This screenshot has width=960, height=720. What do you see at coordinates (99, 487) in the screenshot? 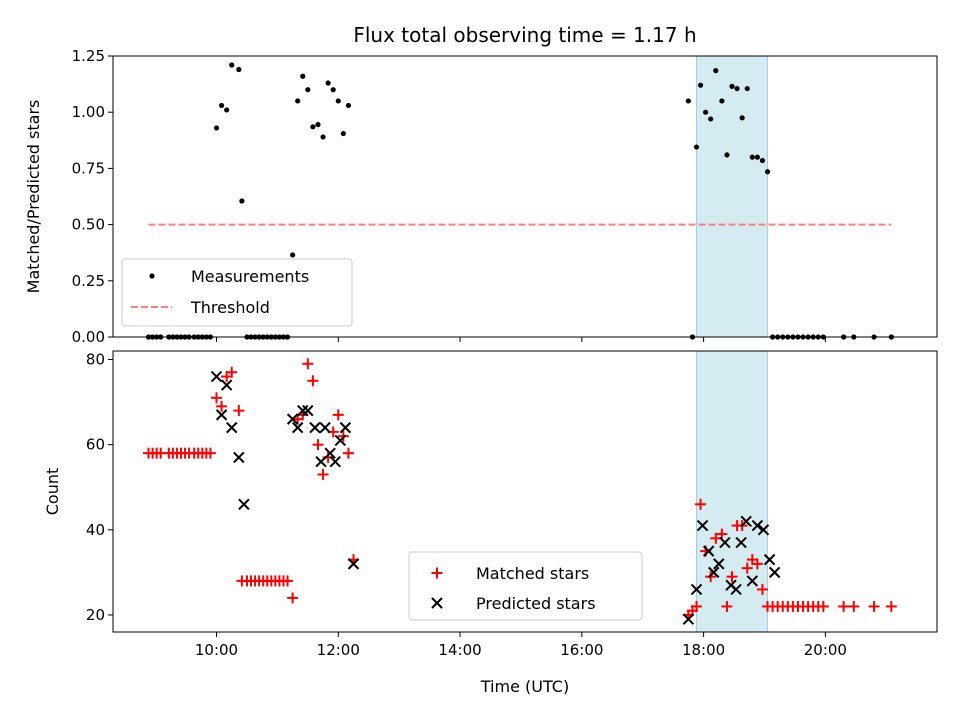
I see `count-y-ticks: 20 40 60 80` at bounding box center [99, 487].